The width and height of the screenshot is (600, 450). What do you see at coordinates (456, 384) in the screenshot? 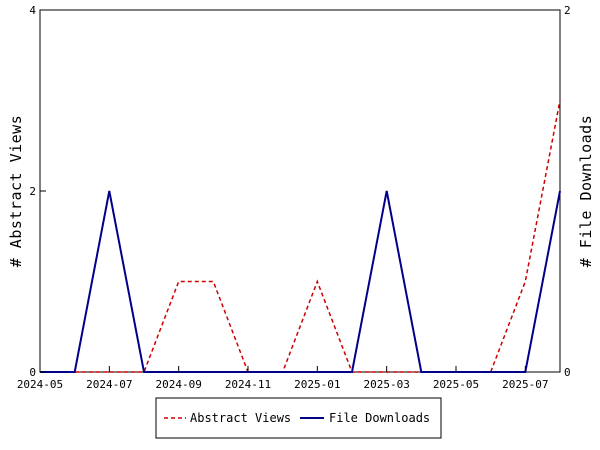
I see `x-tick-label: 2025-05` at bounding box center [456, 384].